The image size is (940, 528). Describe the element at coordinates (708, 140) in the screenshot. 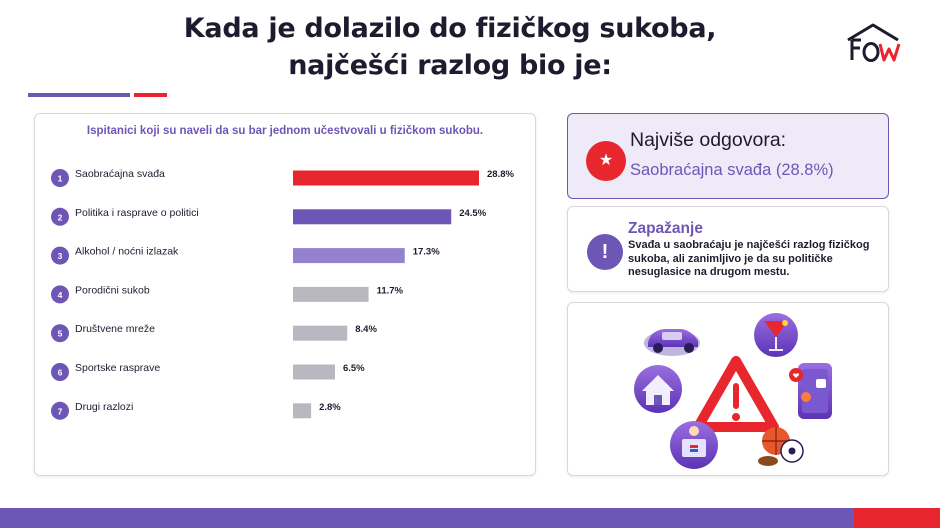

I see `top-answer-heading: Najviše odgovora:` at that location.